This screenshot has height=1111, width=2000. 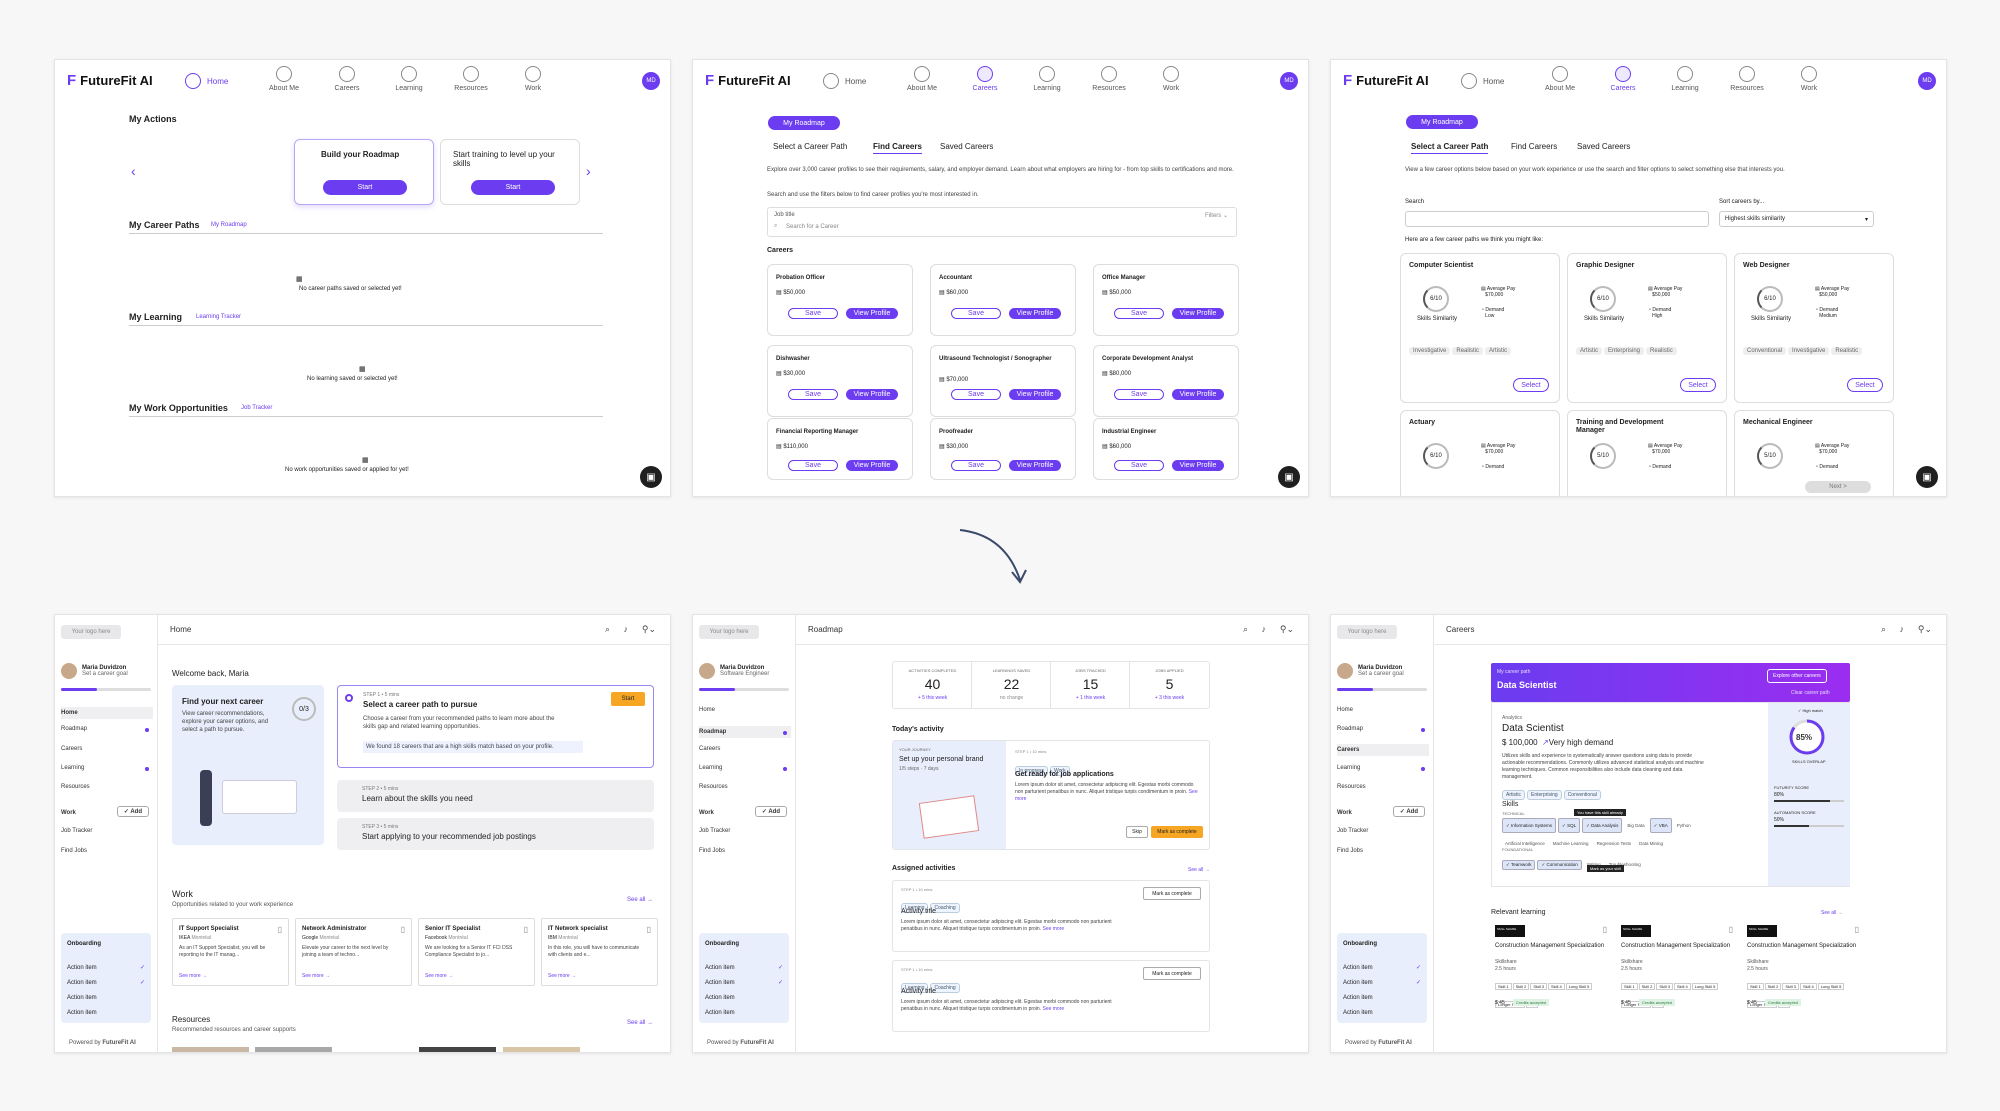 I want to click on skill-chip: Regression Tests, so click(x=1614, y=843).